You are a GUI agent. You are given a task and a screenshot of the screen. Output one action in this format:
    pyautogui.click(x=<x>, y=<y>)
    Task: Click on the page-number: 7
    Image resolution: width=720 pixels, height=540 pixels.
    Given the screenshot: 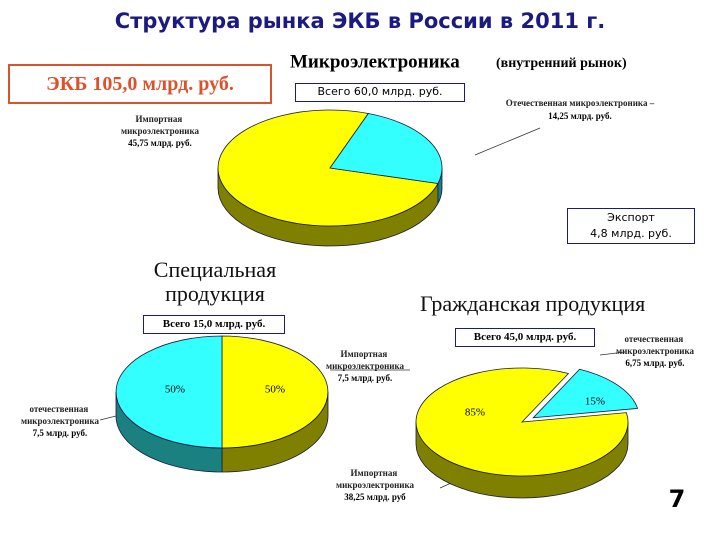 What is the action you would take?
    pyautogui.click(x=677, y=499)
    